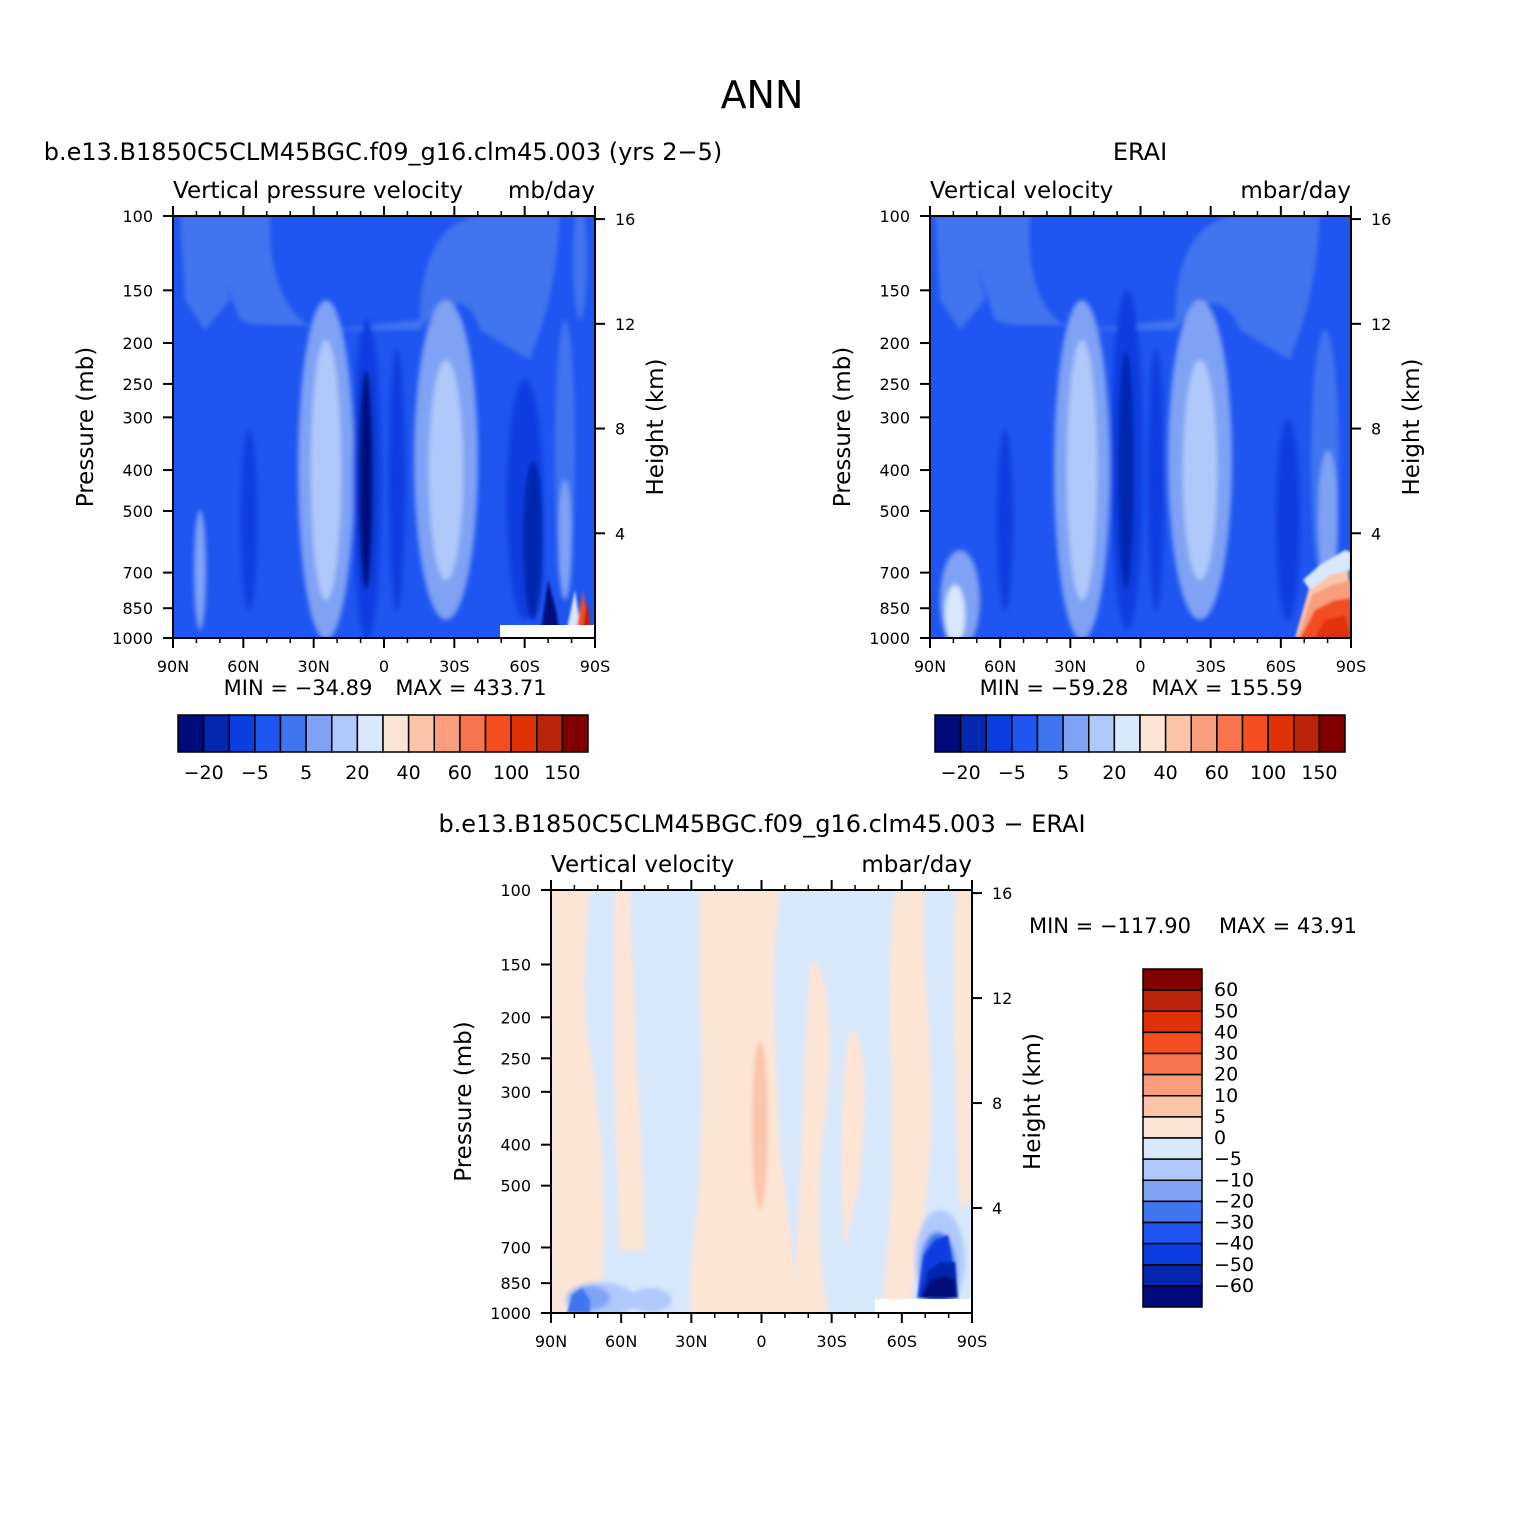 The image size is (1524, 1524). I want to click on model-xtick-label: 30S, so click(454, 666).